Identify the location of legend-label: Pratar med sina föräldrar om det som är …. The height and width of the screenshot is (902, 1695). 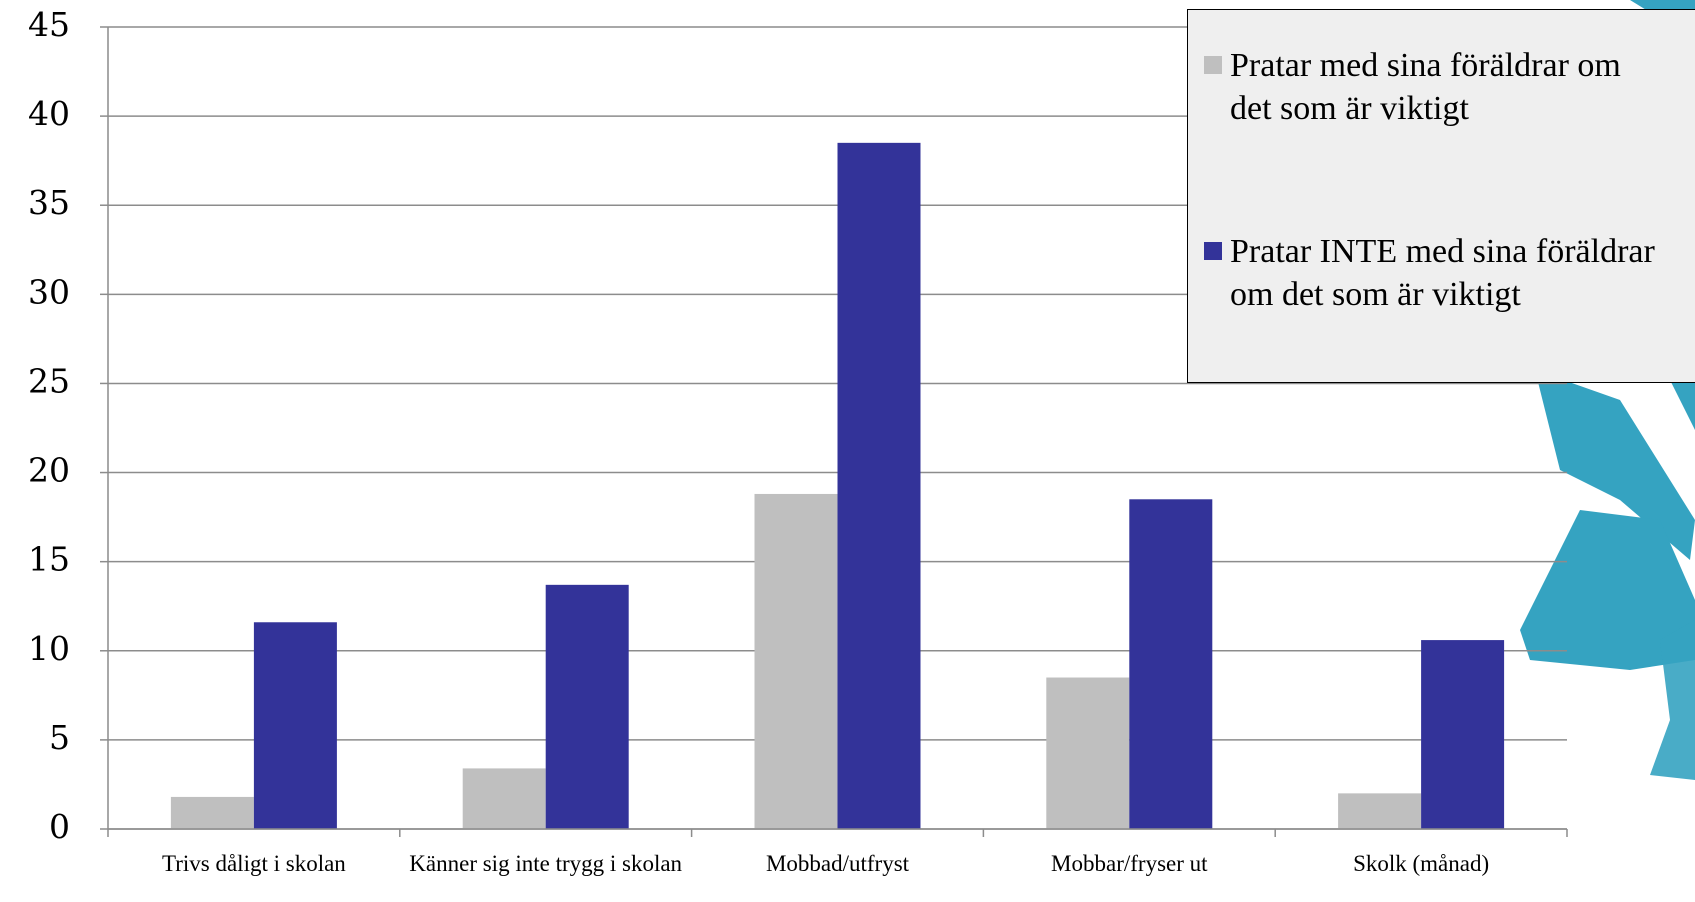
(1425, 87).